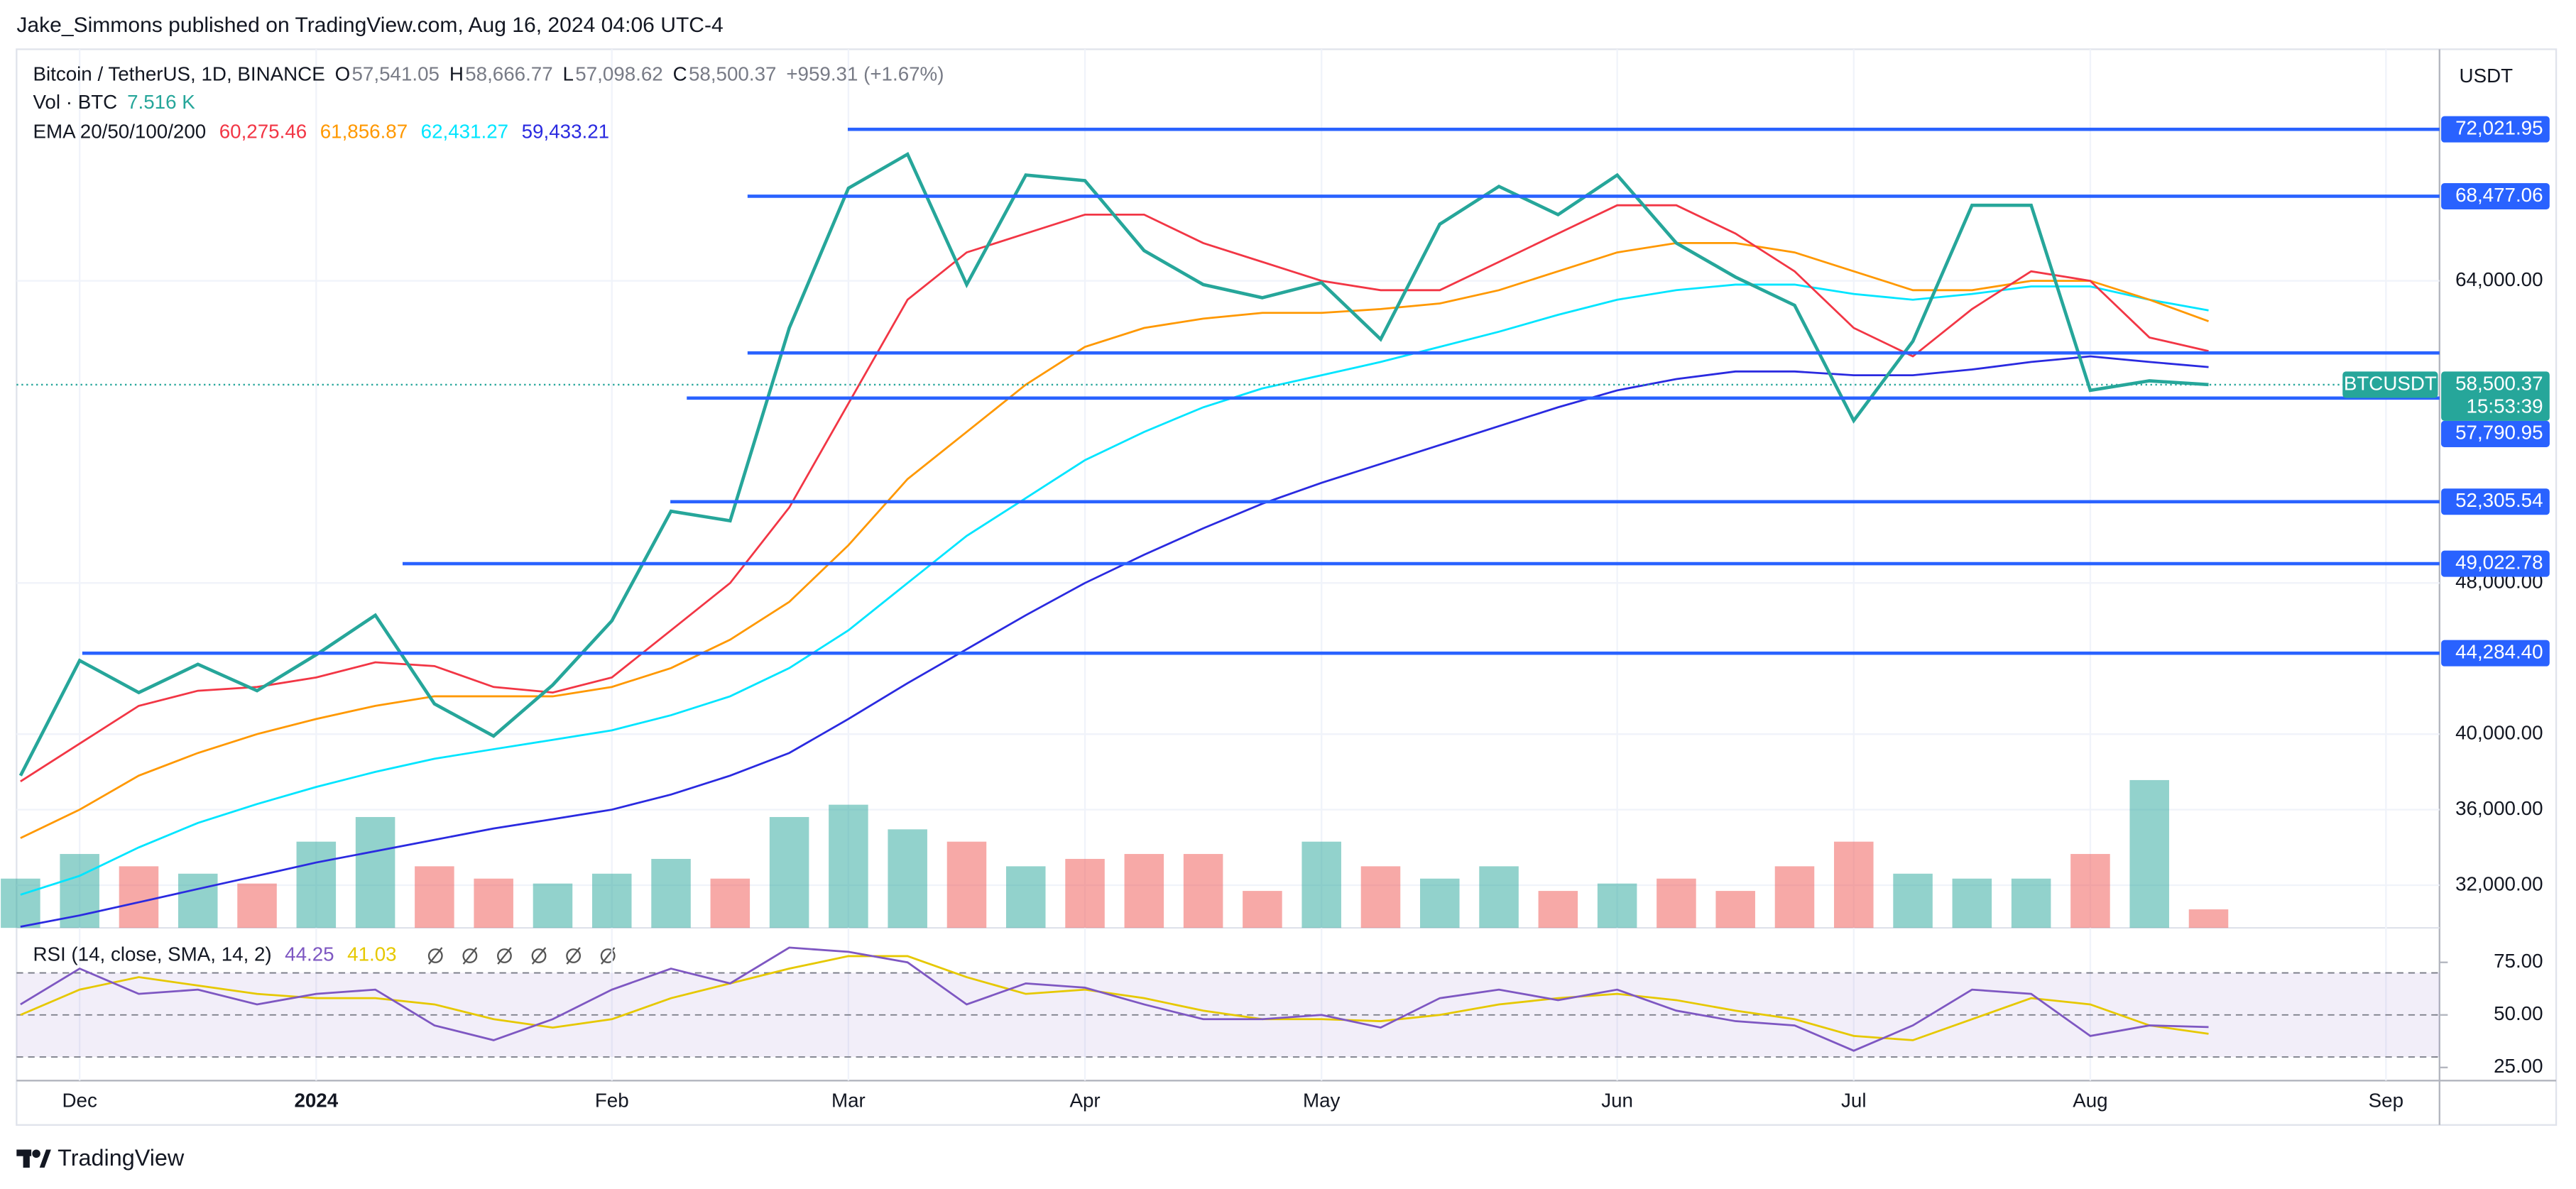  I want to click on legend-item: EMA 20/50/100/200, so click(119, 132).